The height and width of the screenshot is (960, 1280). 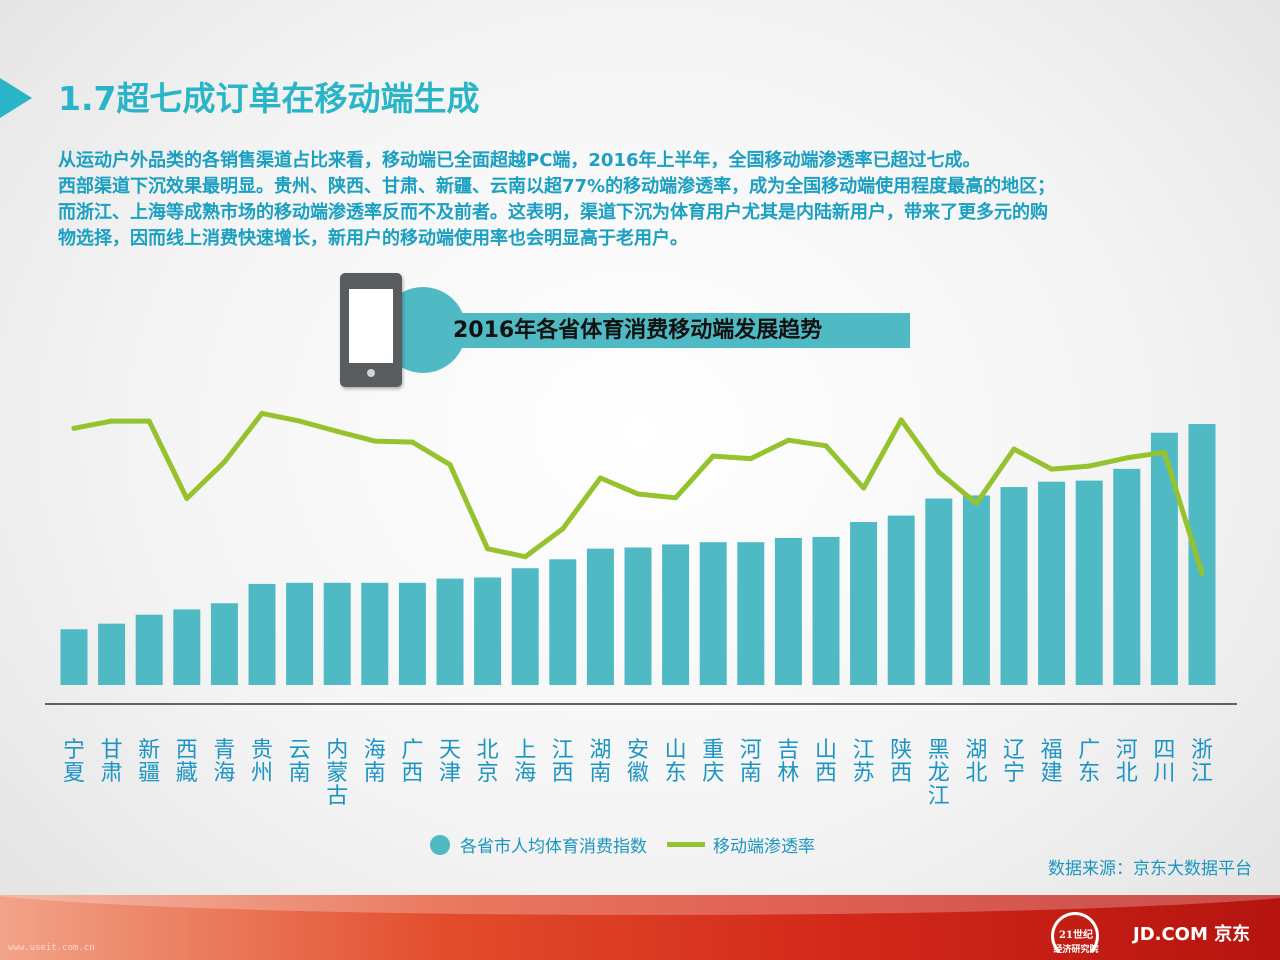 I want to click on x-tick-label: 河北, so click(x=1127, y=762).